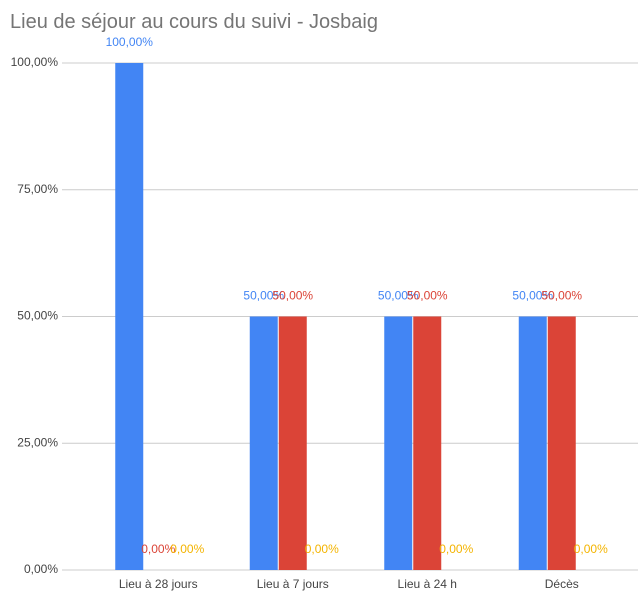 The width and height of the screenshot is (638, 592). Describe the element at coordinates (562, 584) in the screenshot. I see `x-tick-label: Décès` at that location.